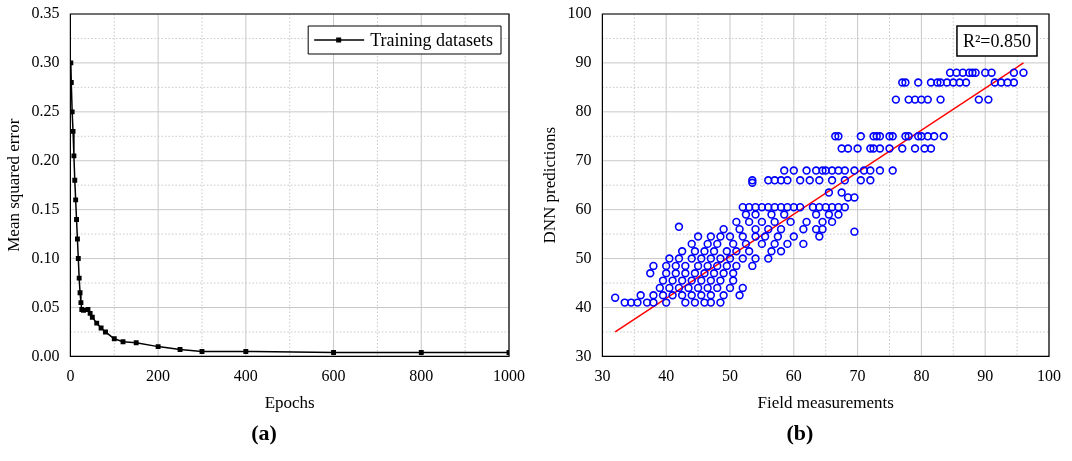 This screenshot has width=1072, height=461. I want to click on x-axis-title: Epochs, so click(289, 403).